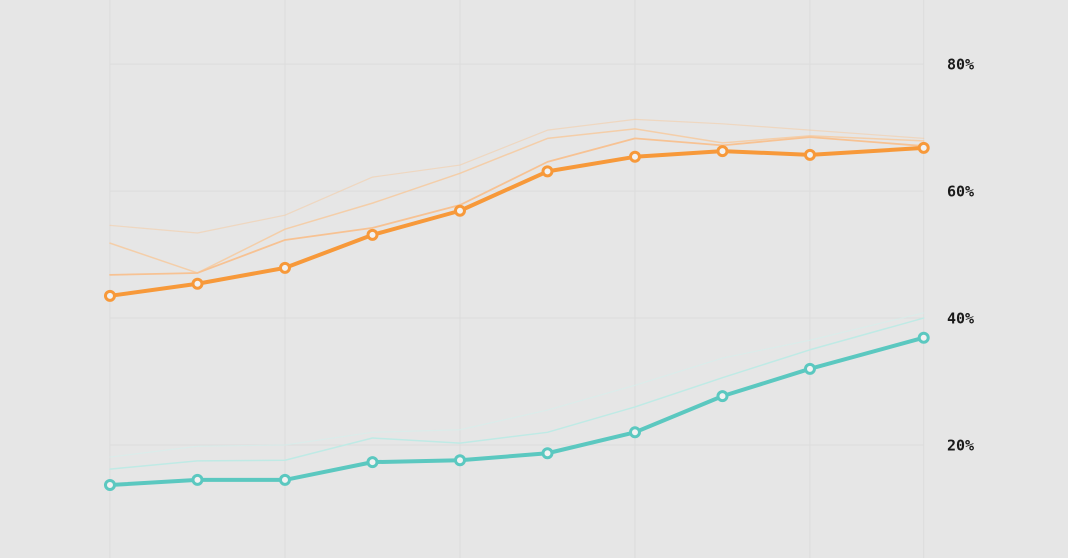 The image size is (1068, 558). I want to click on y-tick-label: 40%, so click(960, 319).